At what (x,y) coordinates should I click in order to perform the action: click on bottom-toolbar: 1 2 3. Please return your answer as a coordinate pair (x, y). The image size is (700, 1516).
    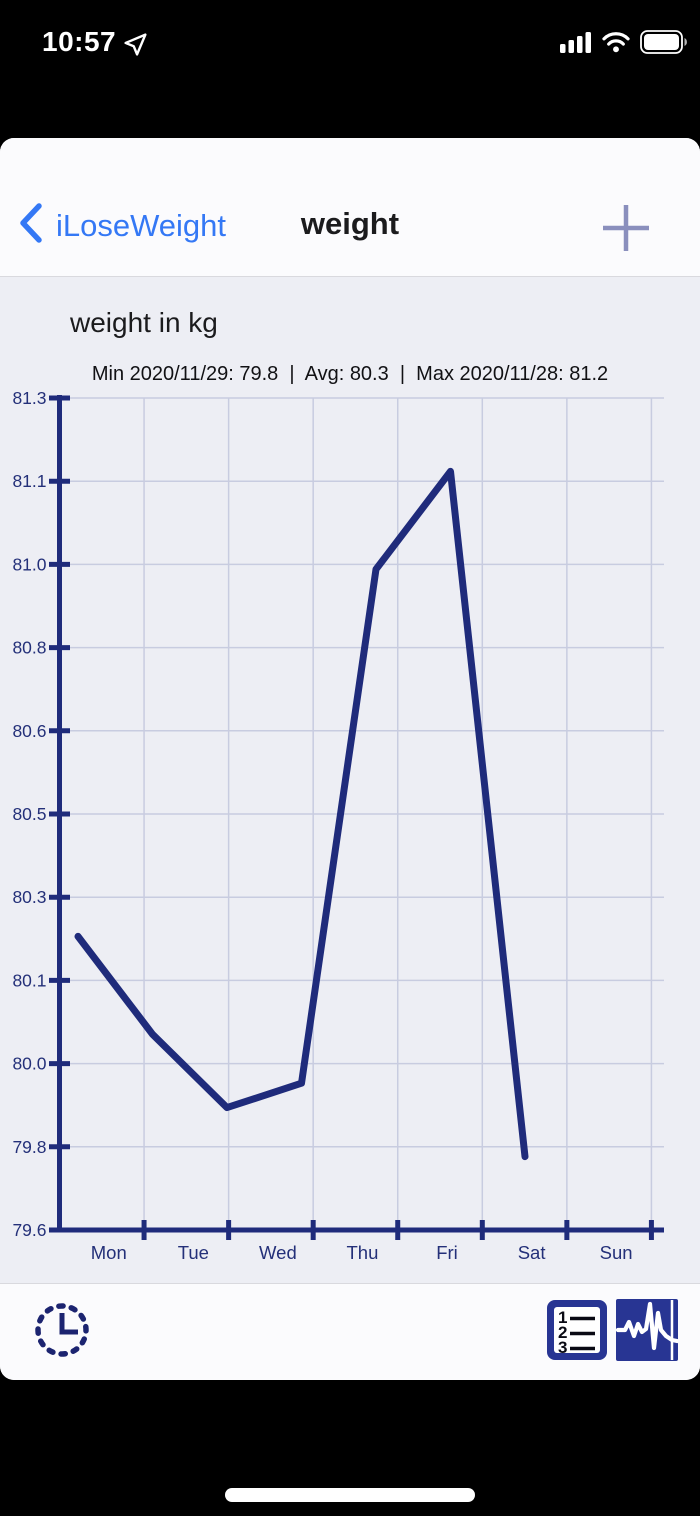
    Looking at the image, I should click on (350, 1331).